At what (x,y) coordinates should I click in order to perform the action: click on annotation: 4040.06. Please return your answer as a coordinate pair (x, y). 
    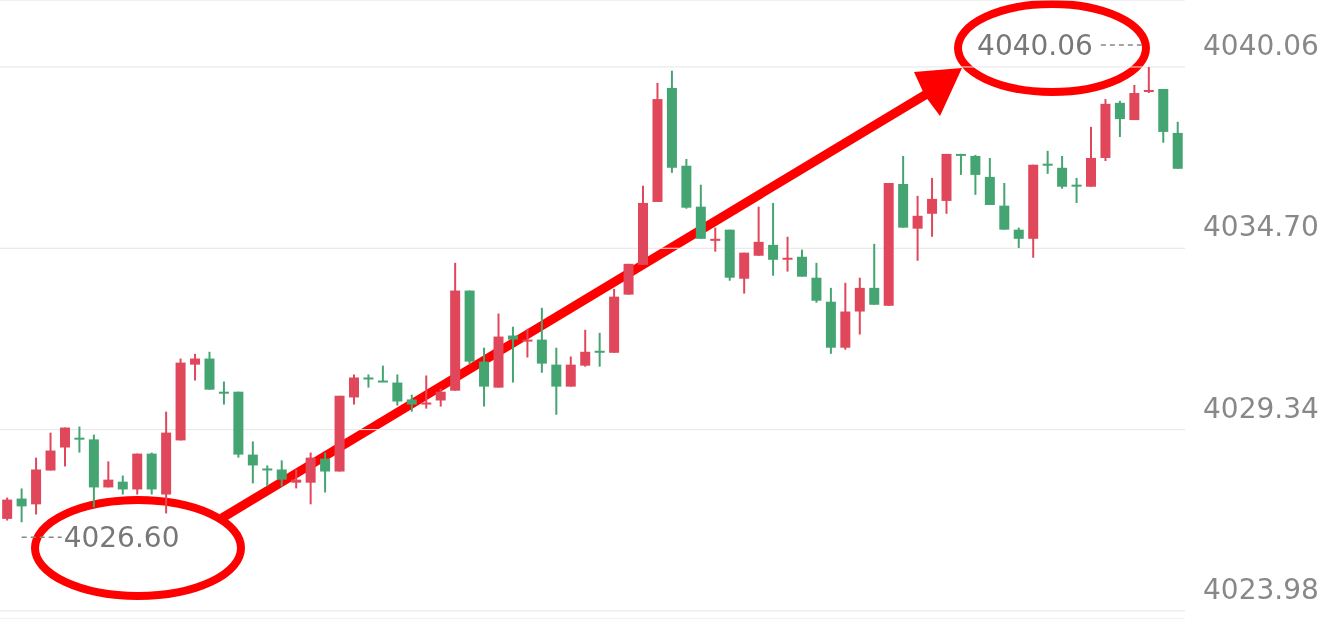
    Looking at the image, I should click on (1035, 45).